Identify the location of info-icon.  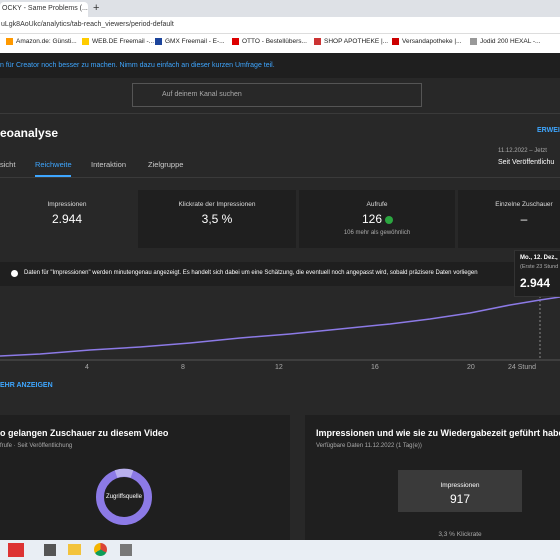
(14, 273).